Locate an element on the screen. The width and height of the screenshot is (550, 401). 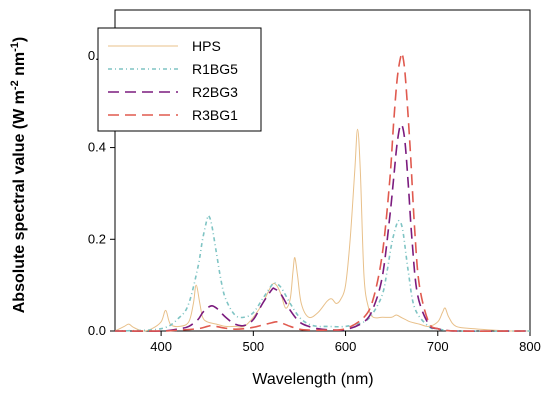
x-tick-label: 500 is located at coordinates (253, 346).